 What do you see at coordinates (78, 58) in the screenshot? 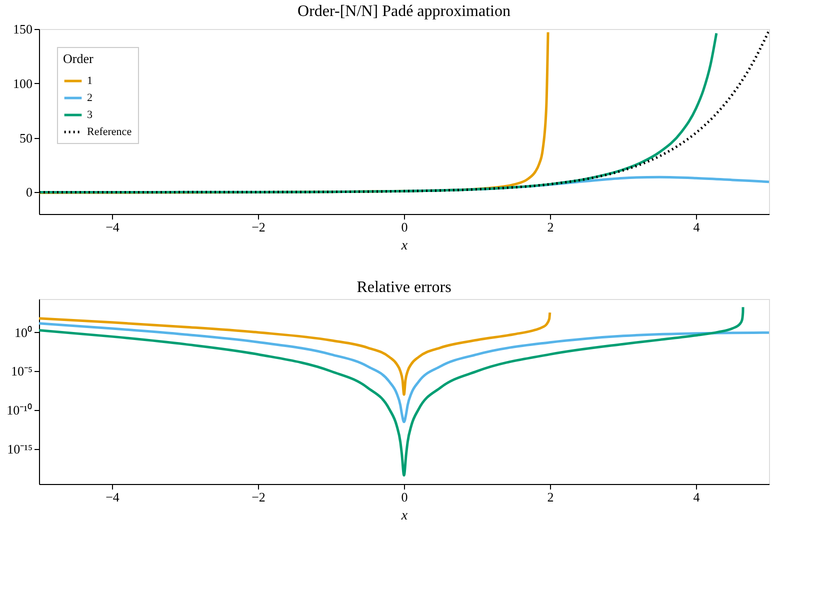
I see `legend-title: Order` at bounding box center [78, 58].